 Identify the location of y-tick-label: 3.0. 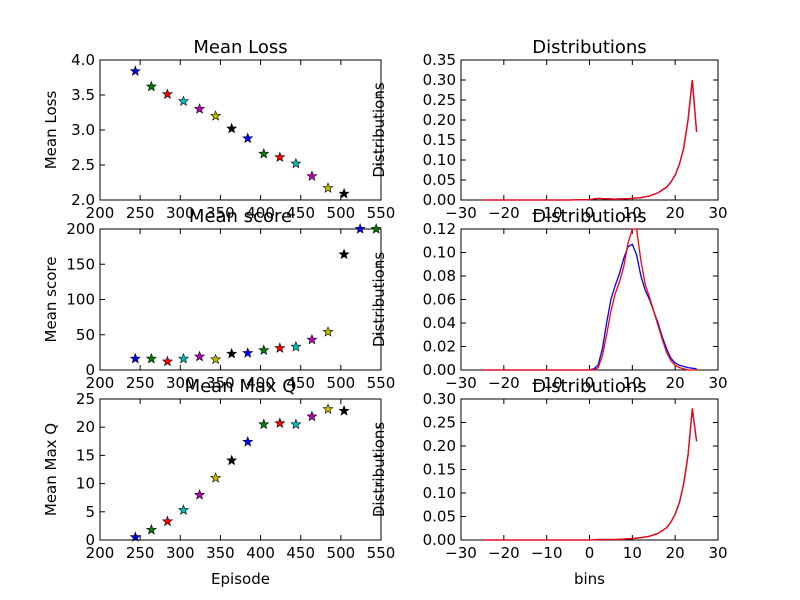
(83, 130).